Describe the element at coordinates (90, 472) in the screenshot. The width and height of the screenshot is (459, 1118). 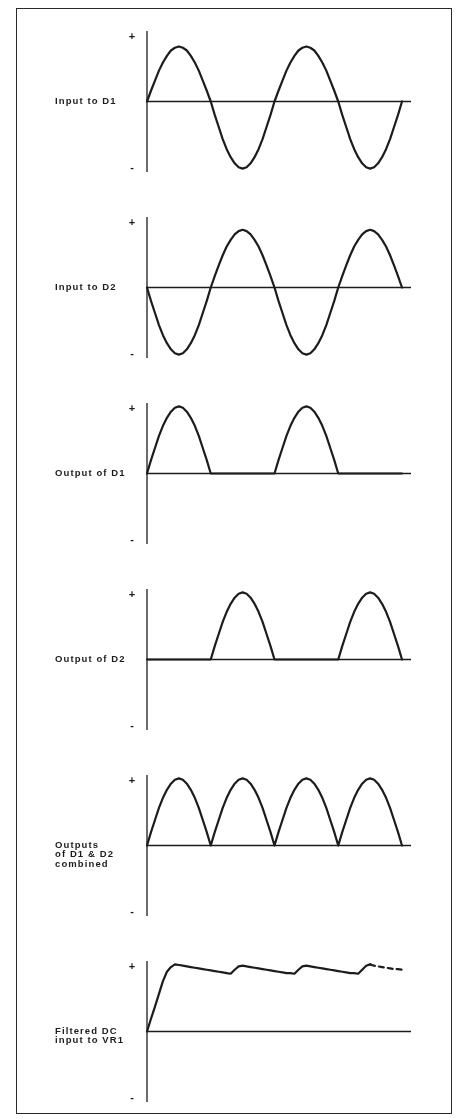
I see `y-axis-title: Output of D1` at that location.